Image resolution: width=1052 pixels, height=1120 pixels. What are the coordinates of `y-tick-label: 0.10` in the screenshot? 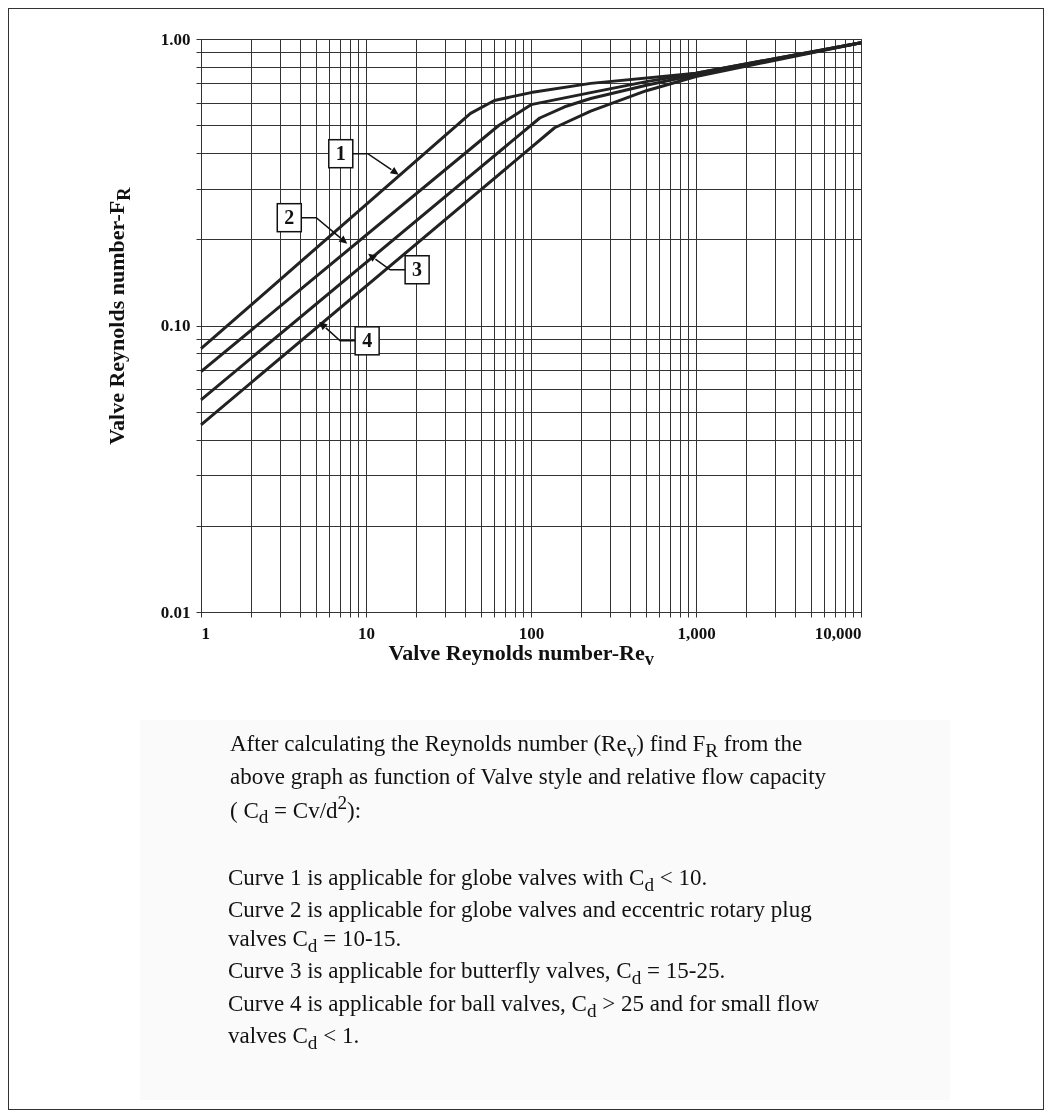 It's located at (175, 325).